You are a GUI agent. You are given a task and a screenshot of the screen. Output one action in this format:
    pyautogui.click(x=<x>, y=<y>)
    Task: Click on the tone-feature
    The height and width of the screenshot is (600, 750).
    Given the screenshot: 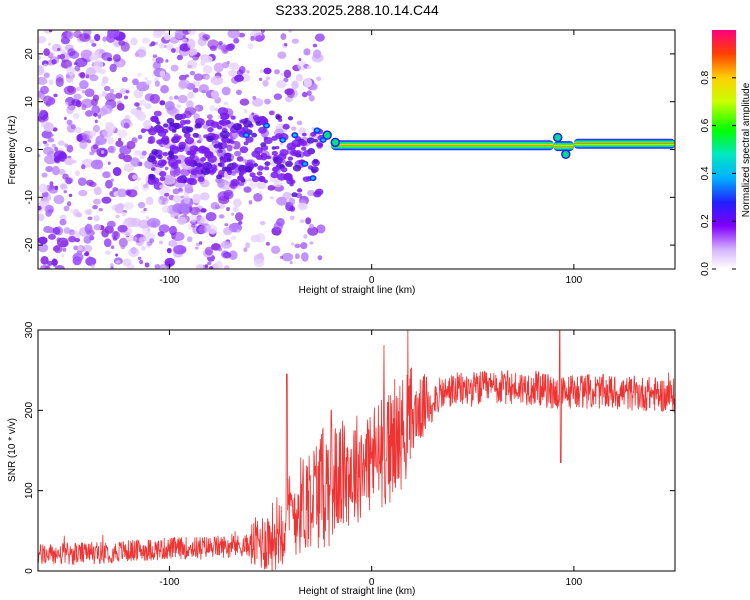 What is the action you would take?
    pyautogui.click(x=566, y=154)
    